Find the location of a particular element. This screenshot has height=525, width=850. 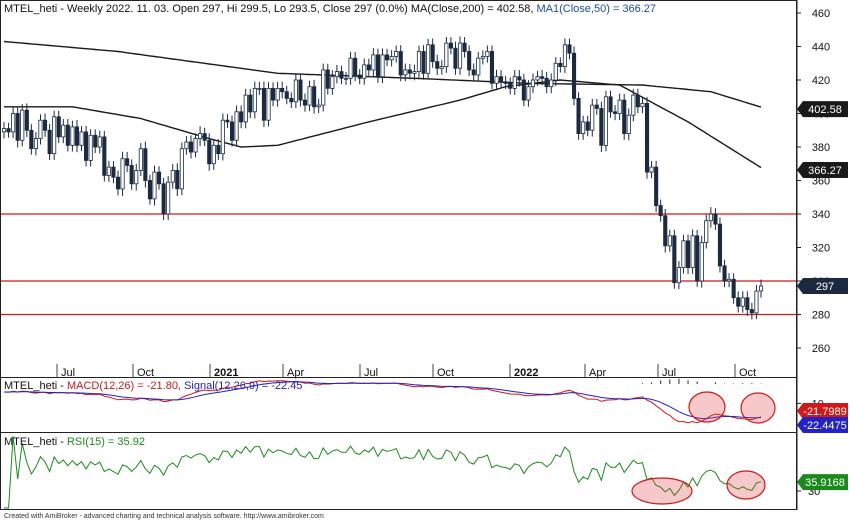

price-tick-label: 360 is located at coordinates (821, 182).